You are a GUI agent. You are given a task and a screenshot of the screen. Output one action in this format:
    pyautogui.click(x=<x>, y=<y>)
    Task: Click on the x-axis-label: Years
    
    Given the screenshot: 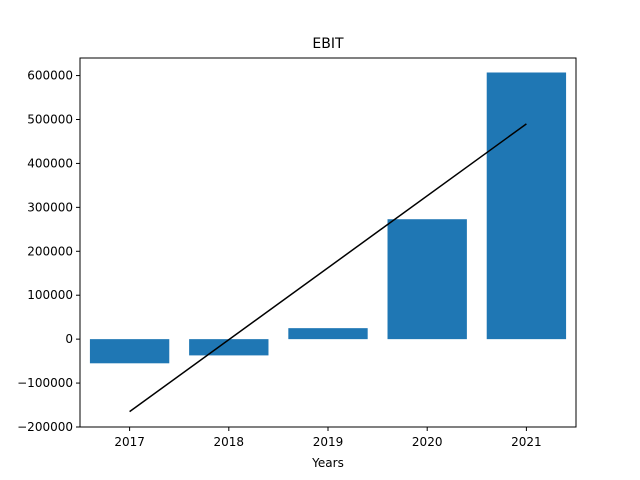 What is the action you would take?
    pyautogui.click(x=327, y=463)
    